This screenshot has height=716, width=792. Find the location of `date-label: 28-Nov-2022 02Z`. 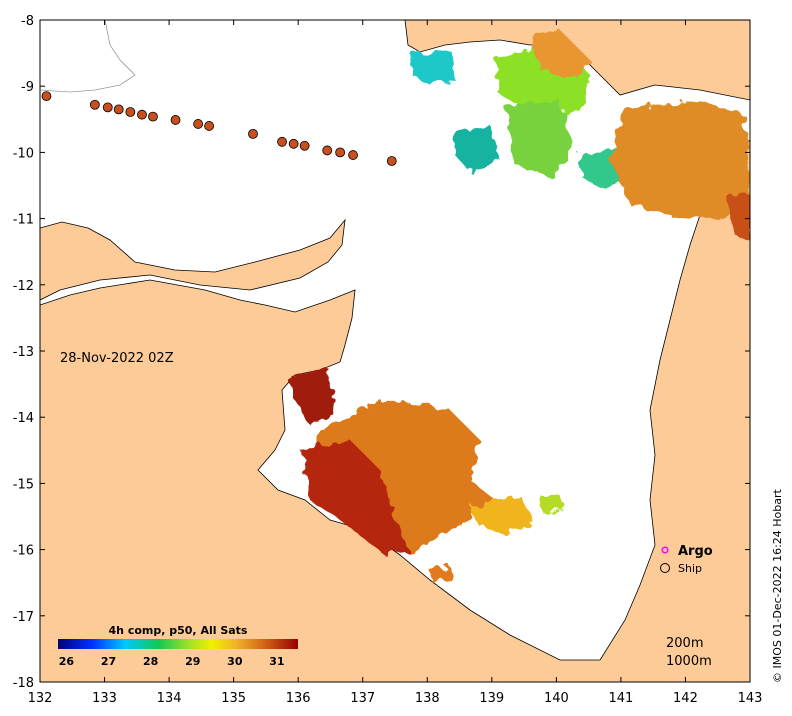

date-label: 28-Nov-2022 02Z is located at coordinates (117, 358).